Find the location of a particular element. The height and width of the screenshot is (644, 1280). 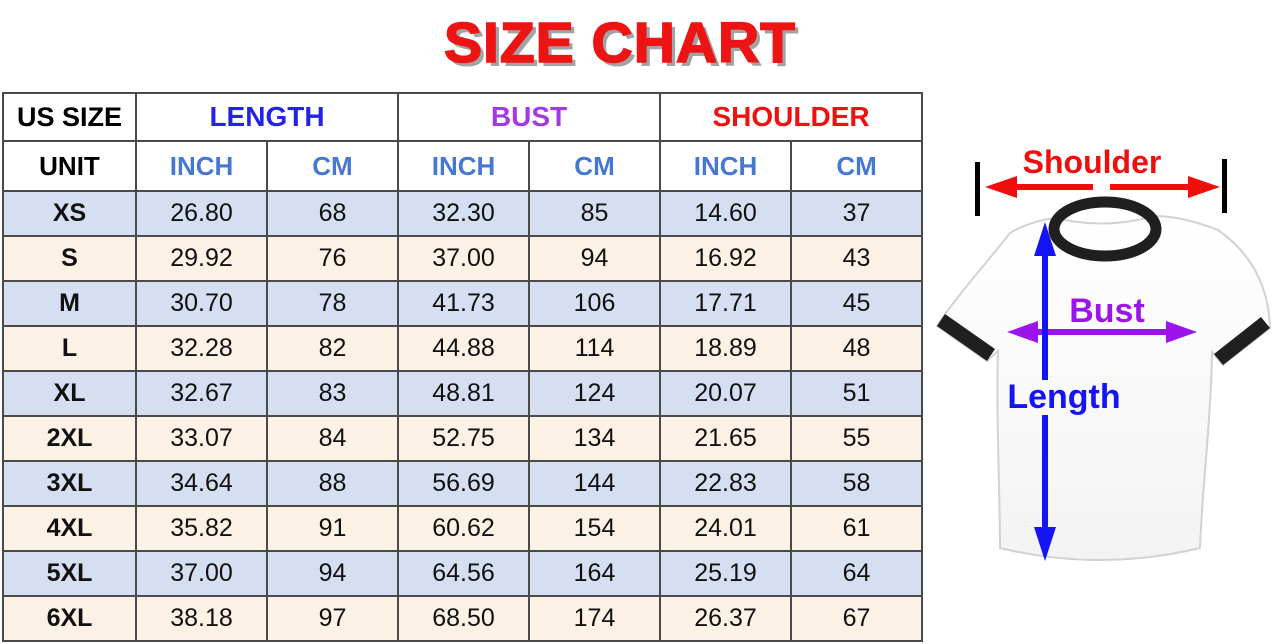

size-label: 6XL is located at coordinates (69, 618).